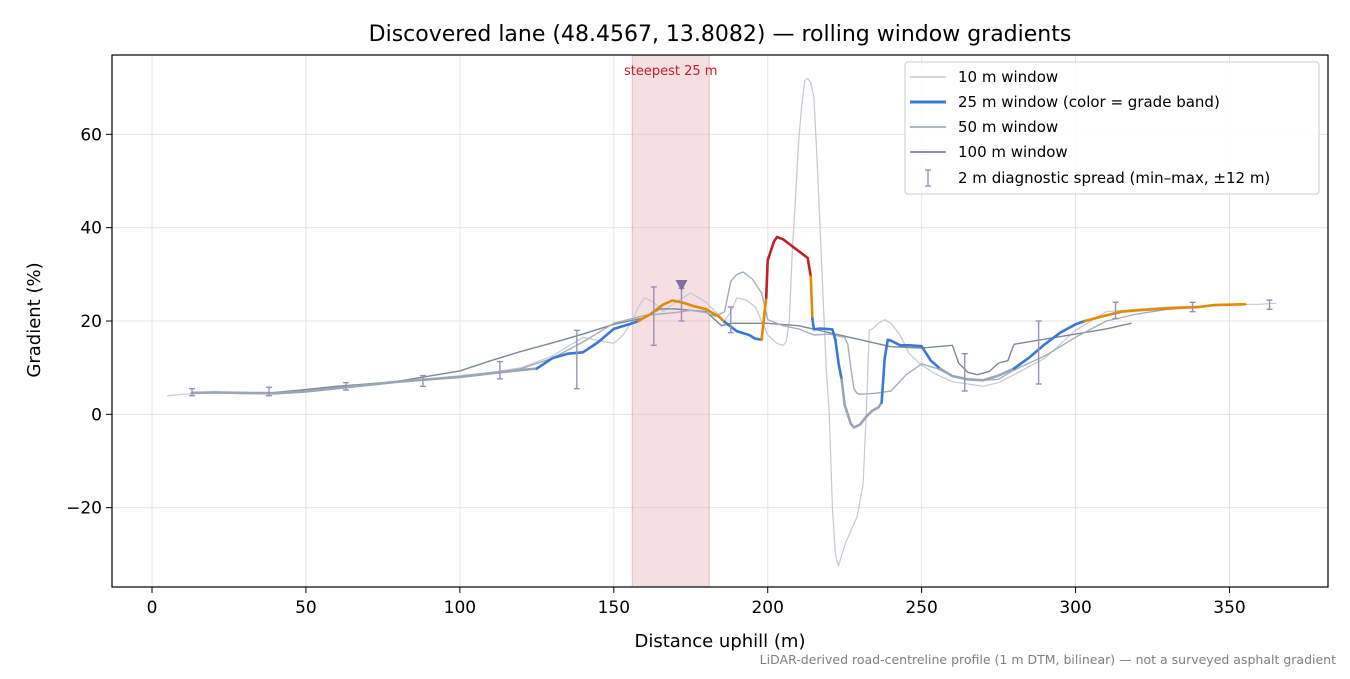  I want to click on legend-label-50m: 50 m window, so click(1008, 127).